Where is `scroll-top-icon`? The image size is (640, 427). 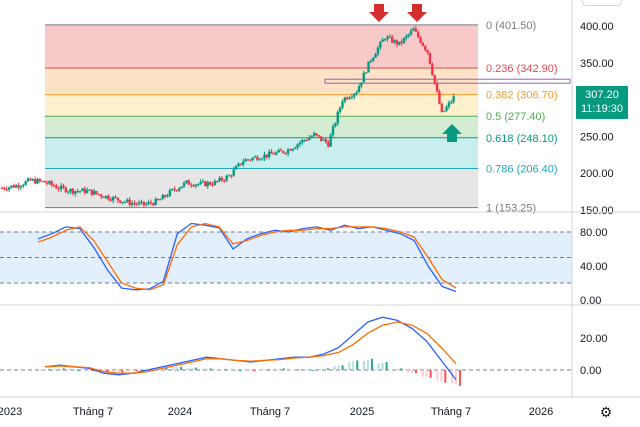 scroll-top-icon is located at coordinates (602, 3).